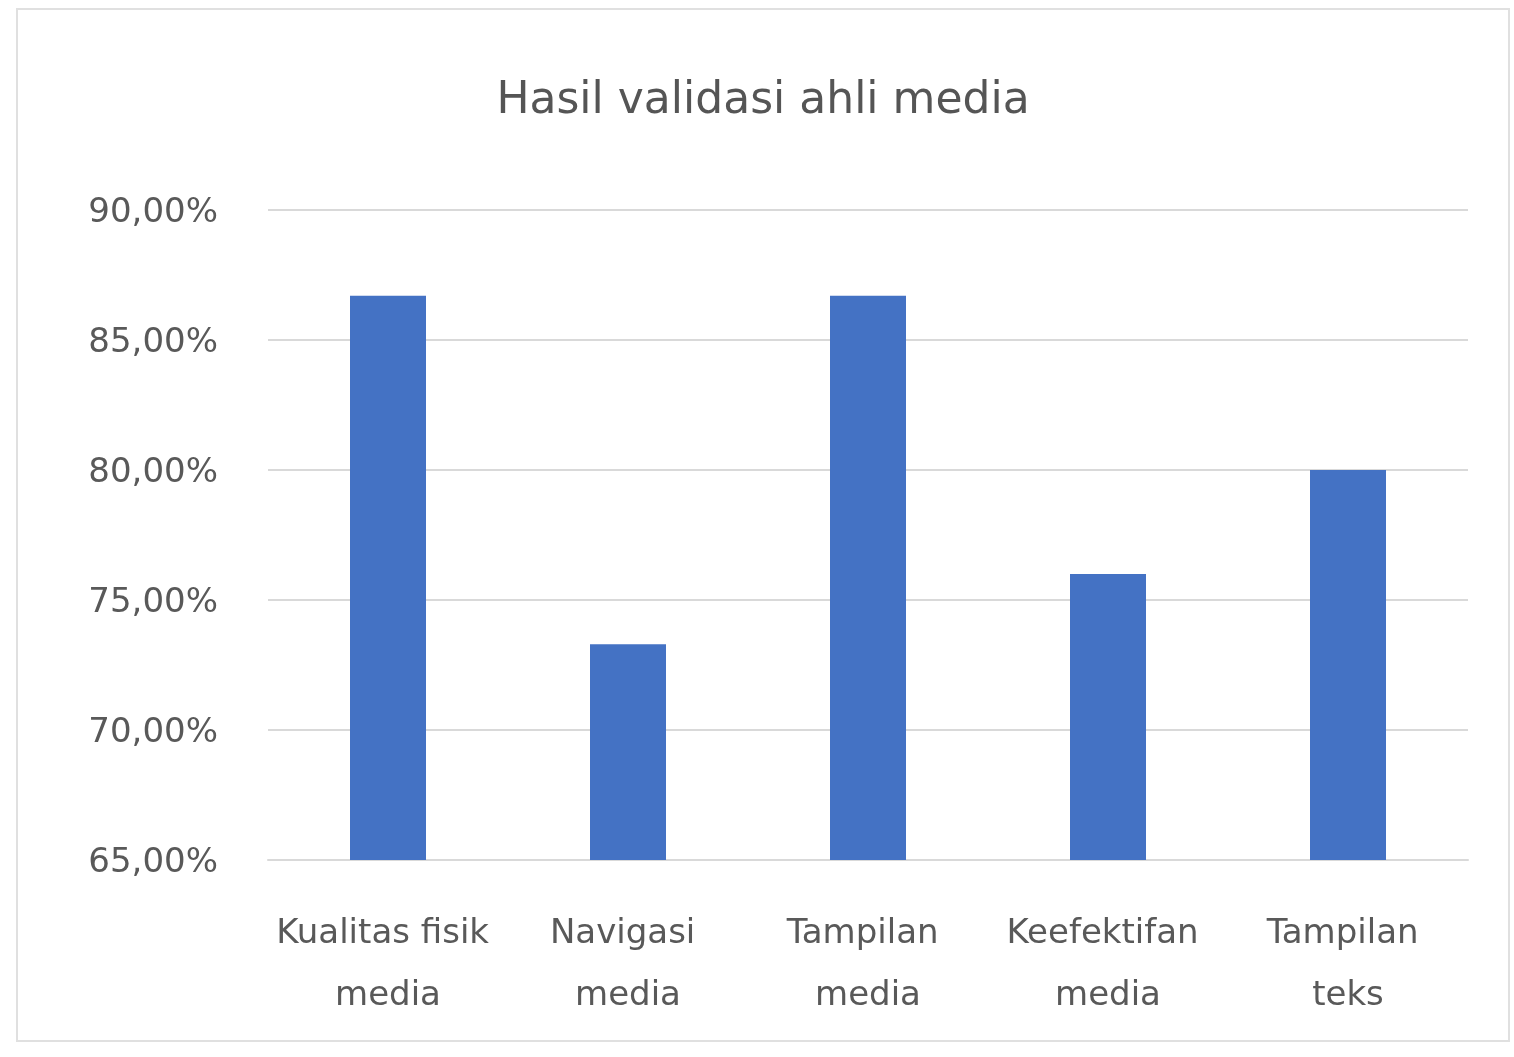 This screenshot has height=1057, width=1514. Describe the element at coordinates (153, 340) in the screenshot. I see `y-tick-label: 85,00%` at that location.